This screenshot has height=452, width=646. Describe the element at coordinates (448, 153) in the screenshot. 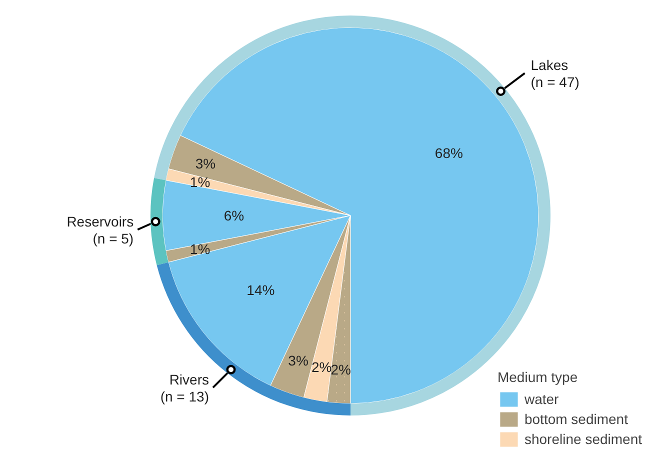

I see `data-label: 68%` at that location.